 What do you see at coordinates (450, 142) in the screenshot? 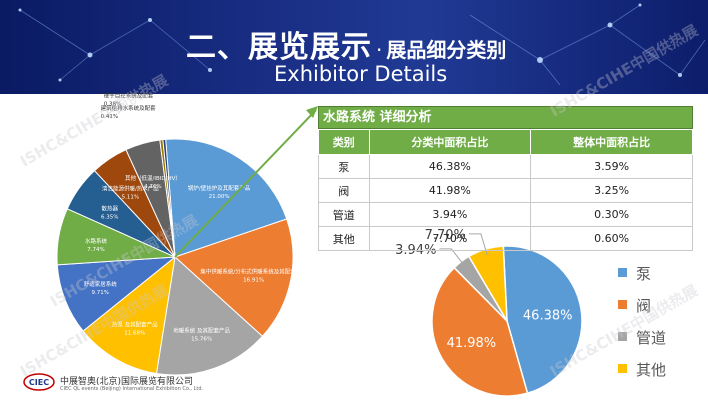
I see `column-header: 分类中面积占比` at bounding box center [450, 142].